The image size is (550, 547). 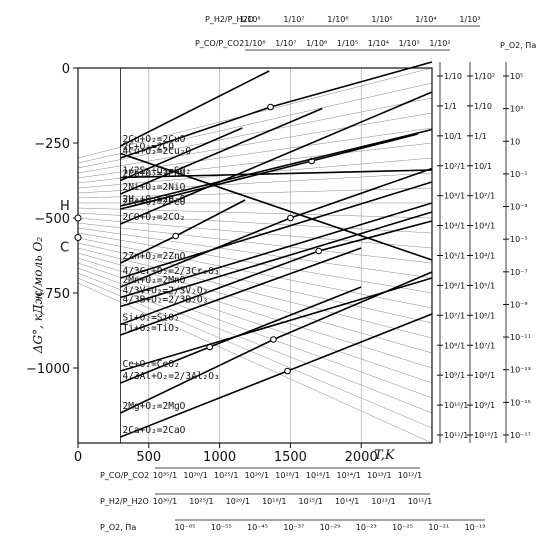 I want to click on x-tick-label: 0, so click(x=78, y=457).